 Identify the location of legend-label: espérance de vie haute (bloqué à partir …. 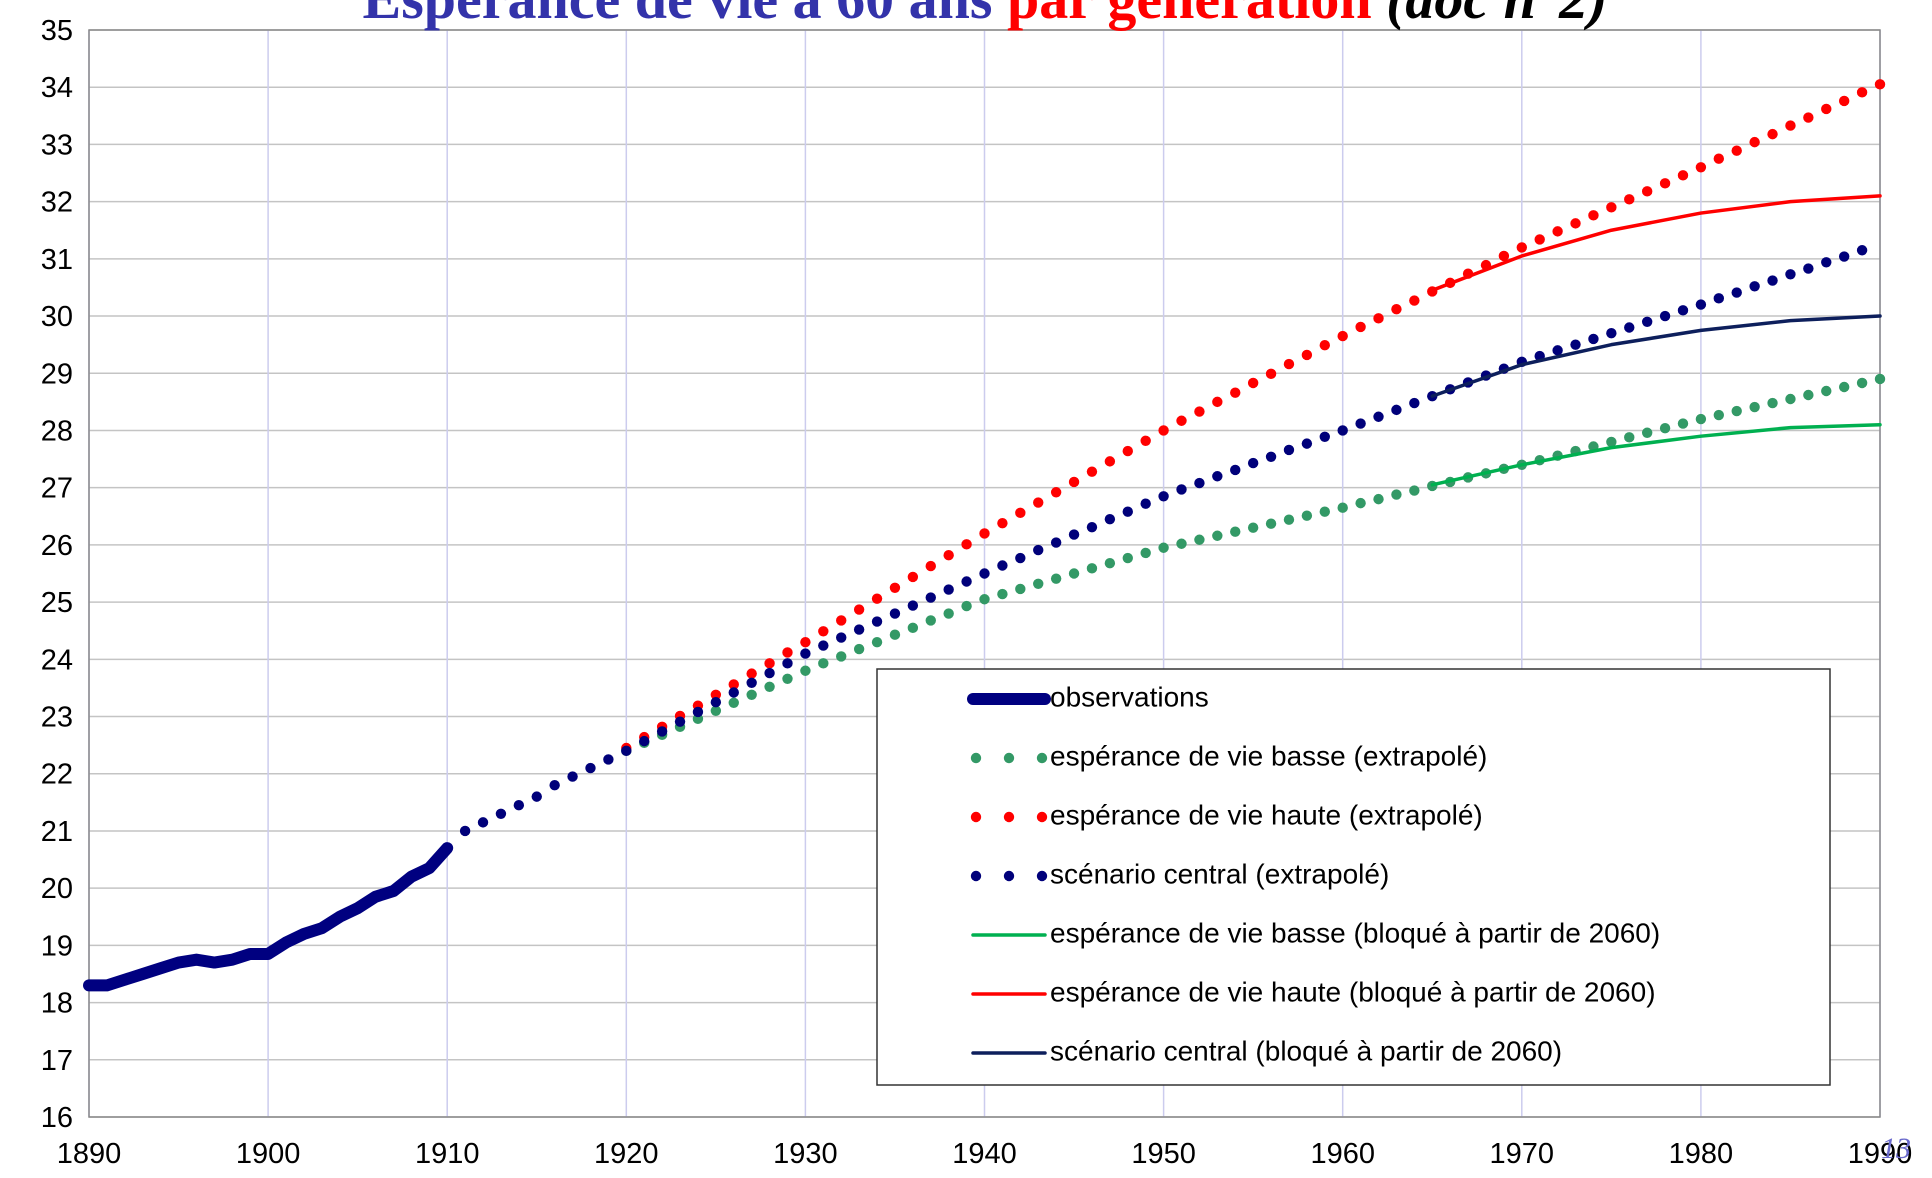
(1353, 991).